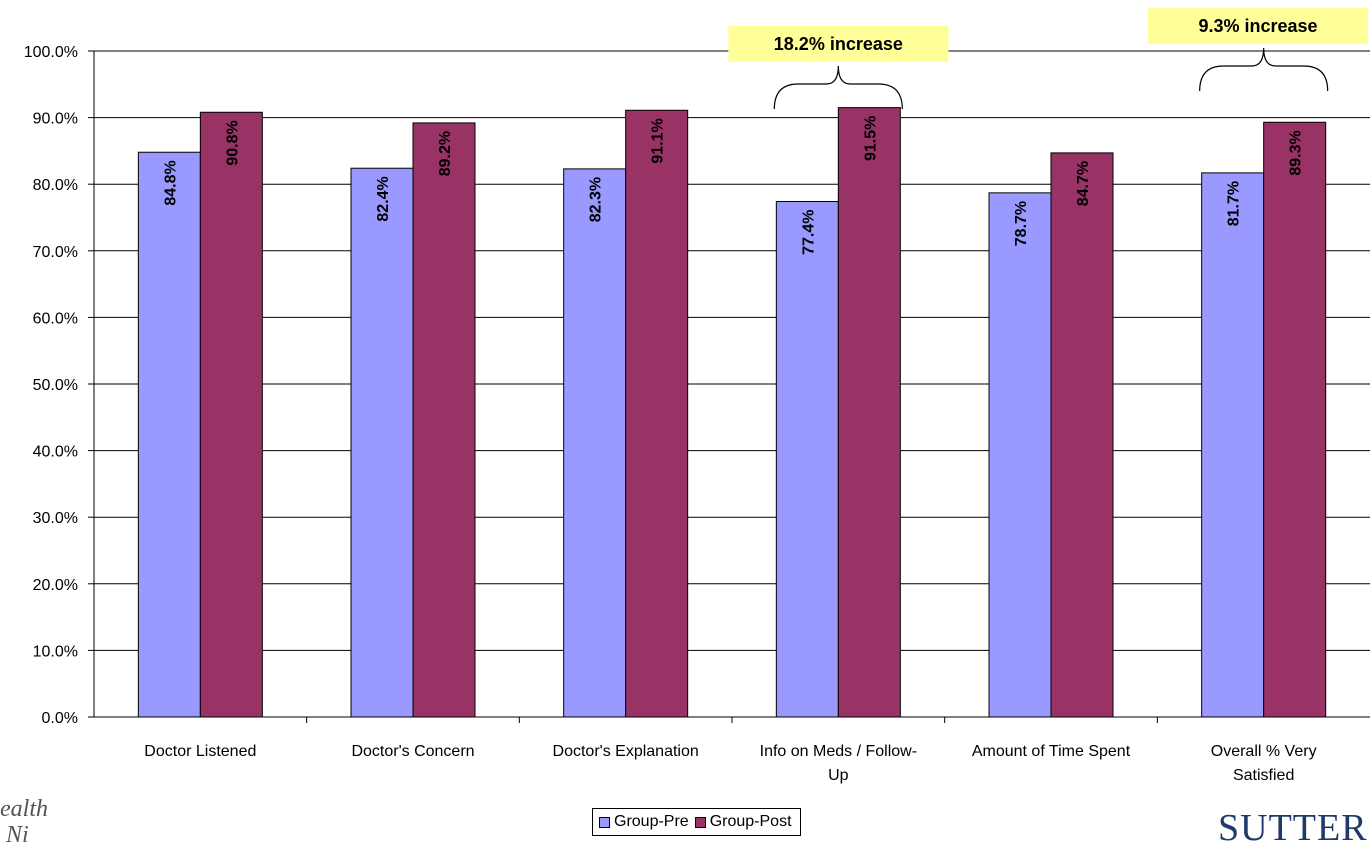  I want to click on data-label: 82.4%, so click(383, 198).